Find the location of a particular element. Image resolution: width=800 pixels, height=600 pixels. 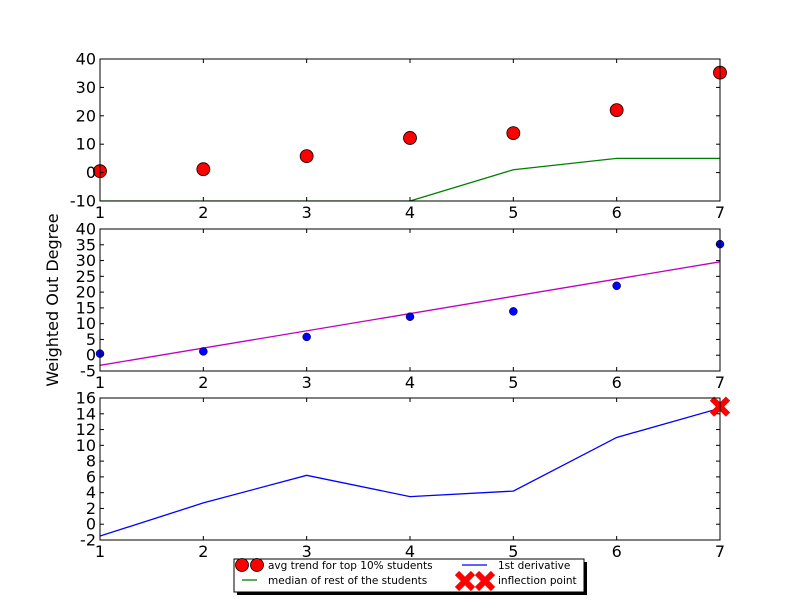

legend-entry-2: median of rest of the students is located at coordinates (334, 581).